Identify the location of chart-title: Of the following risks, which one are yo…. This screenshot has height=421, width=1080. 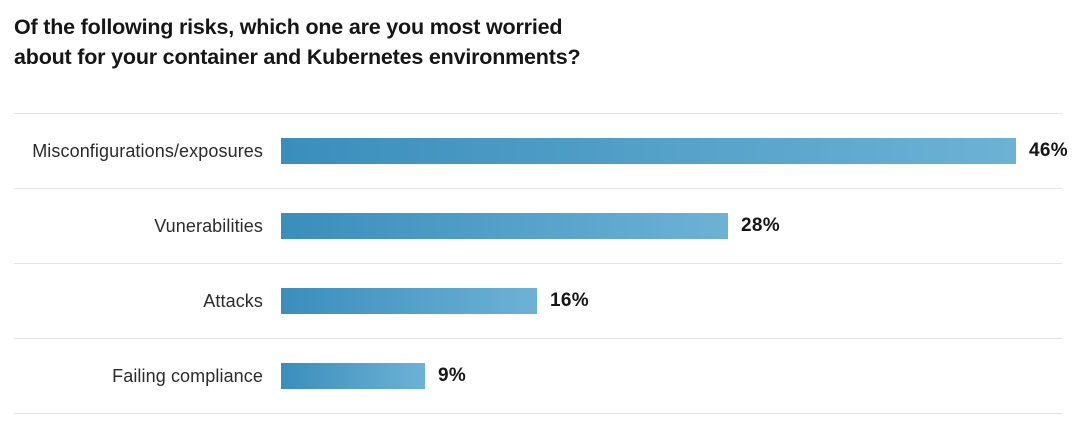
(297, 42).